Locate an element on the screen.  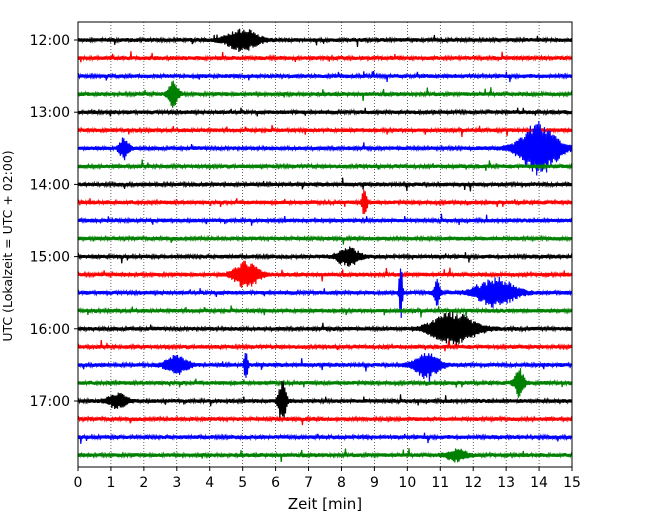
x-tick-label: 6 is located at coordinates (275, 483).